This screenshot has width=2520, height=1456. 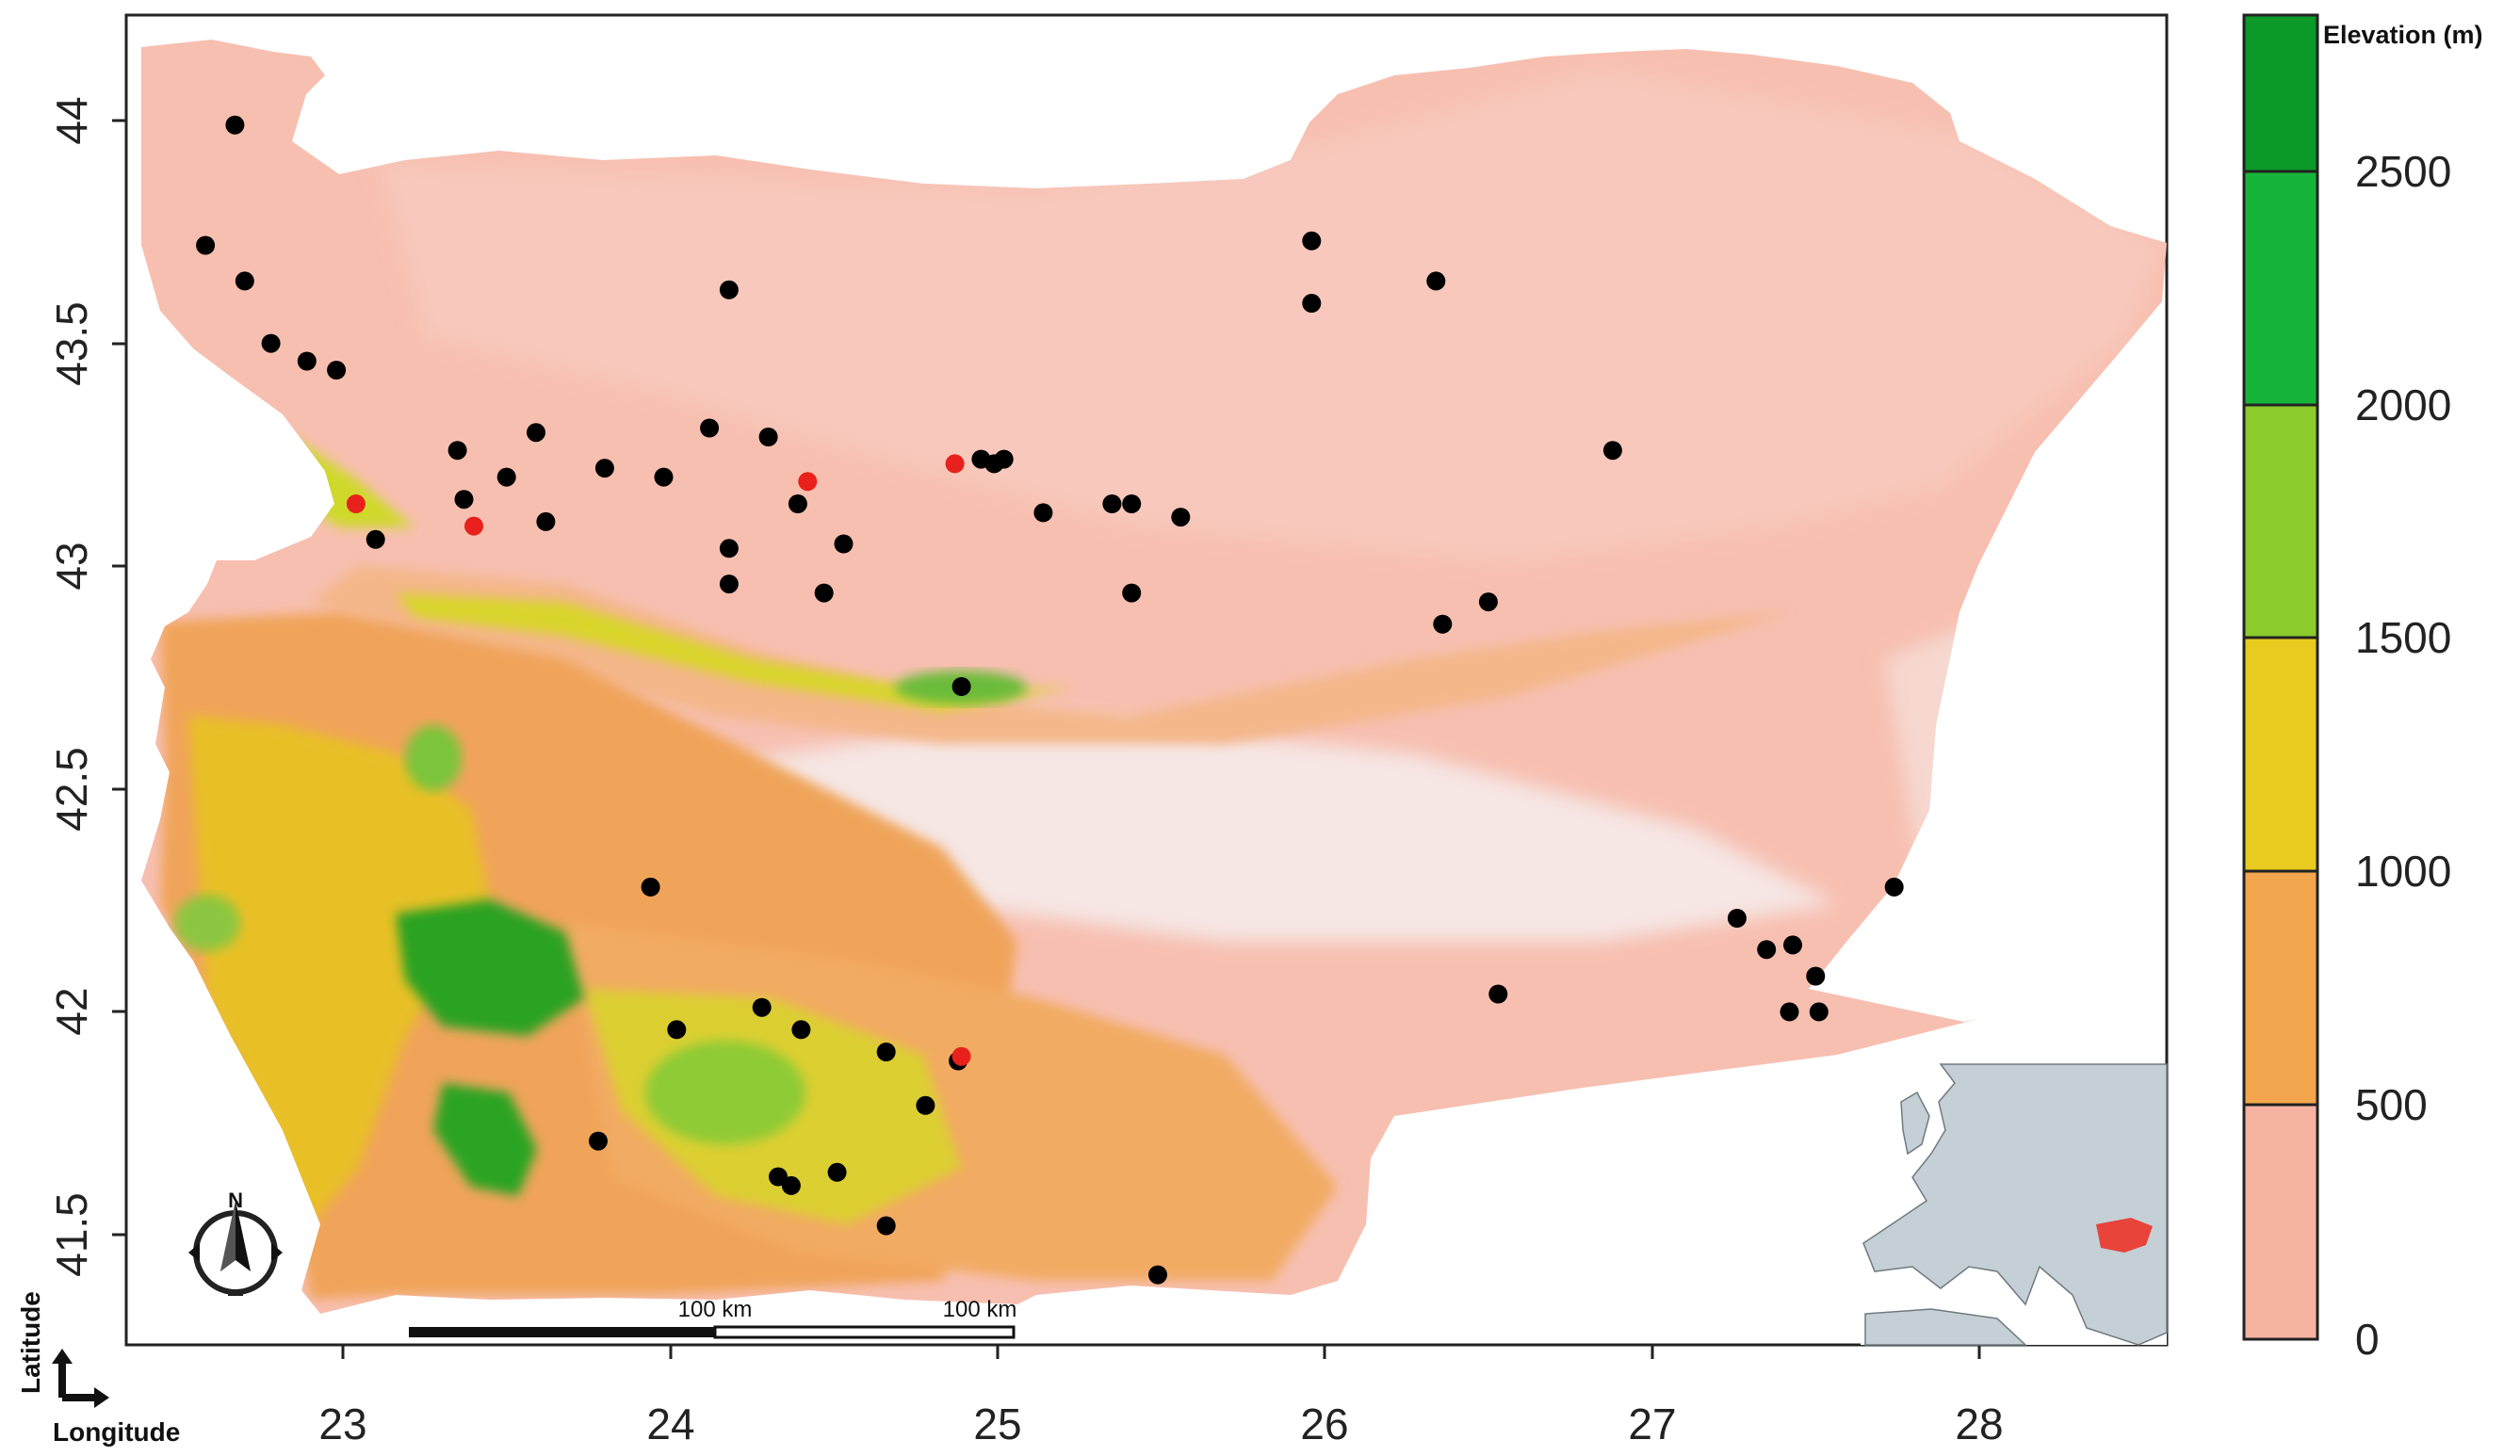 I want to click on x-tick-label: 25, so click(x=997, y=1423).